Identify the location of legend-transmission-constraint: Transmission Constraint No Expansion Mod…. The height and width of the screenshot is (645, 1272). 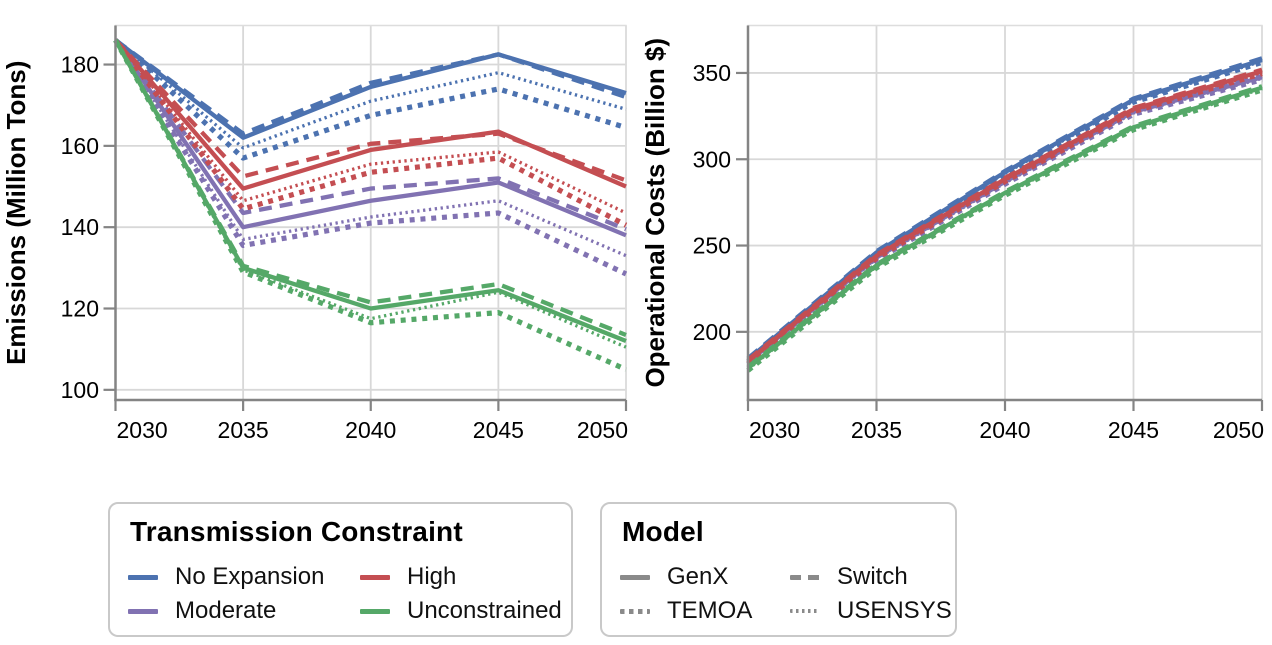
(340, 569).